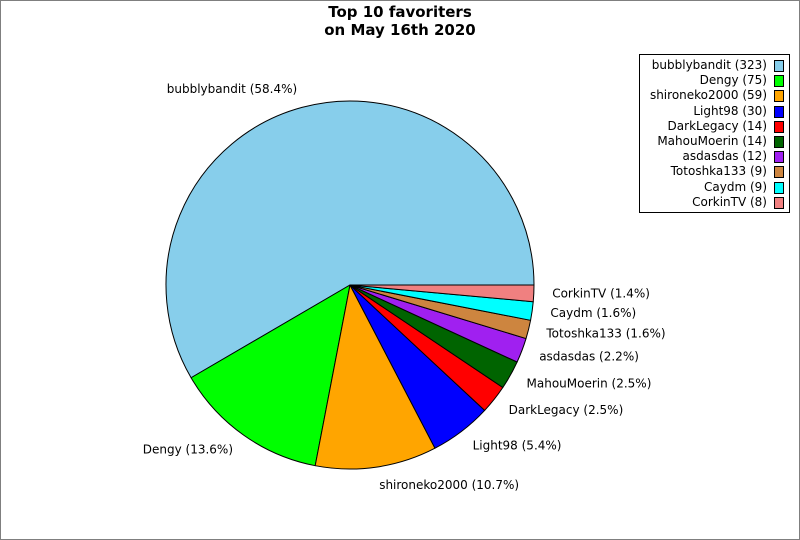 Image resolution: width=800 pixels, height=540 pixels. What do you see at coordinates (400, 12) in the screenshot?
I see `chart-title-line-1: Top 10 favoriters` at bounding box center [400, 12].